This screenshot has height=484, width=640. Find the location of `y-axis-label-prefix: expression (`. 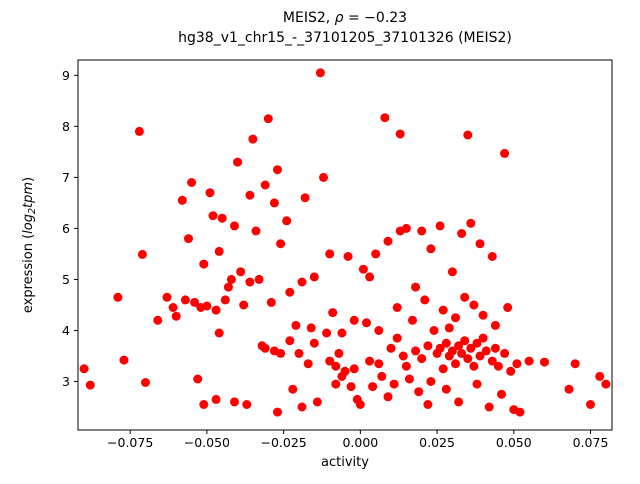

y-axis-label-prefix: expression ( is located at coordinates (28, 273).